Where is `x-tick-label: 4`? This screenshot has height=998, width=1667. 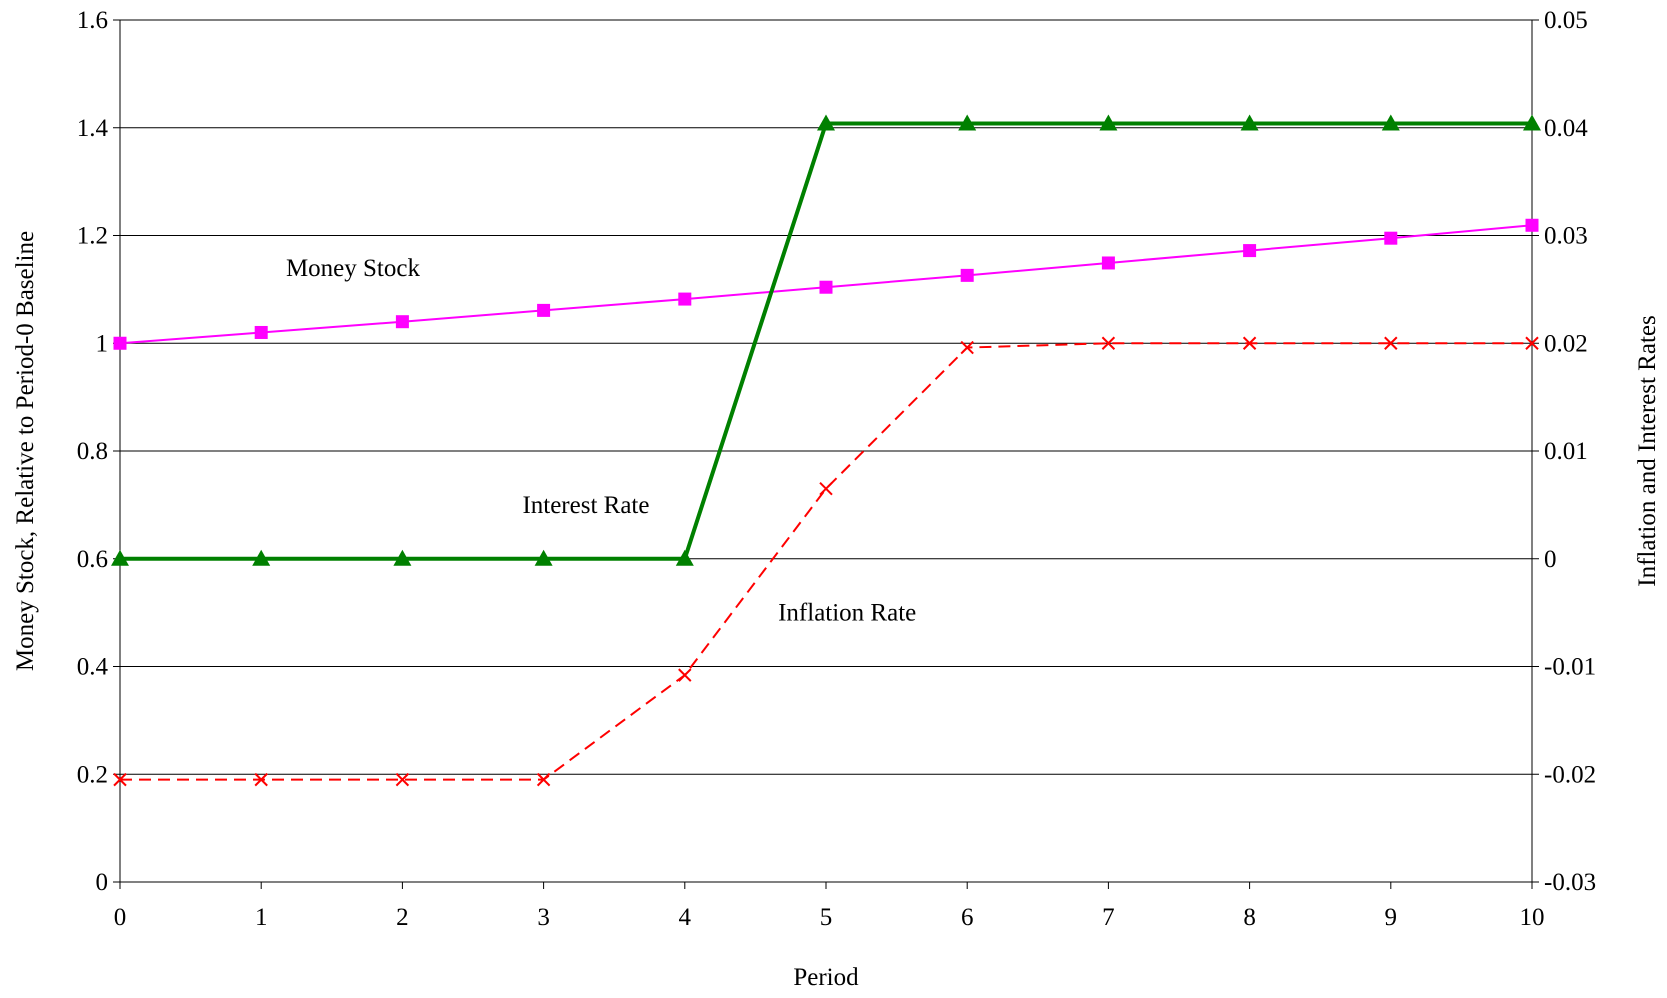
x-tick-label: 4 is located at coordinates (685, 917).